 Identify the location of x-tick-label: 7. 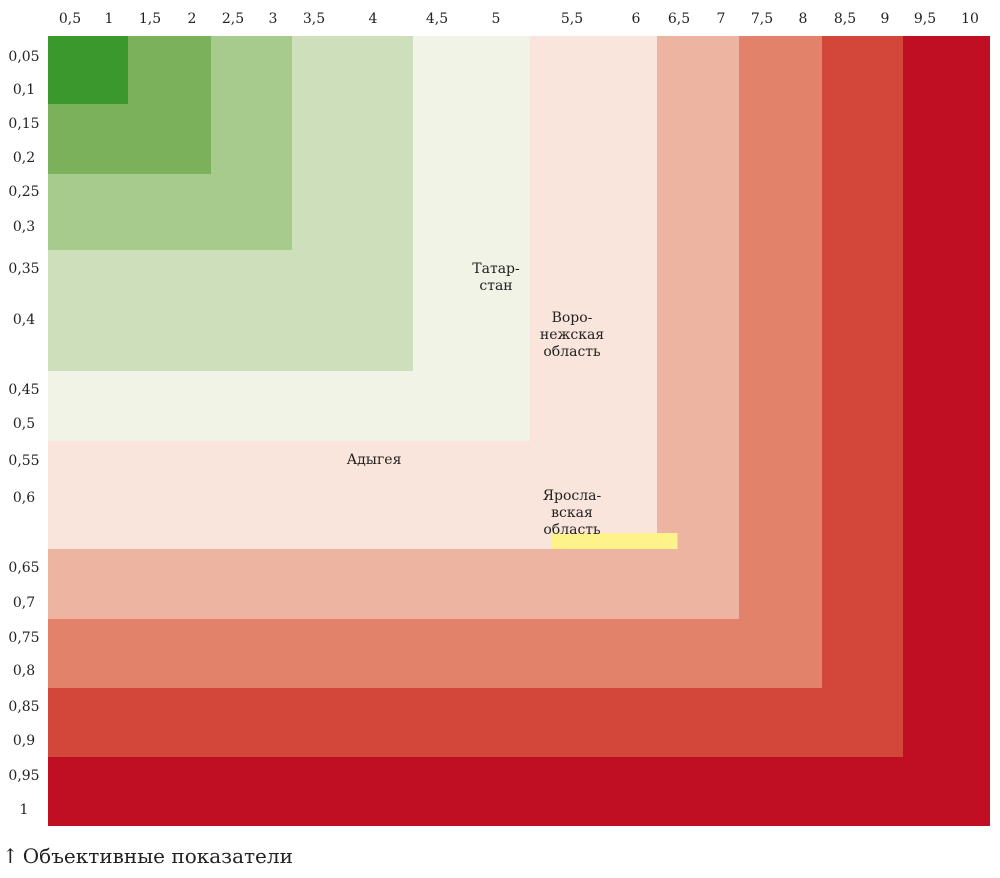
(721, 19).